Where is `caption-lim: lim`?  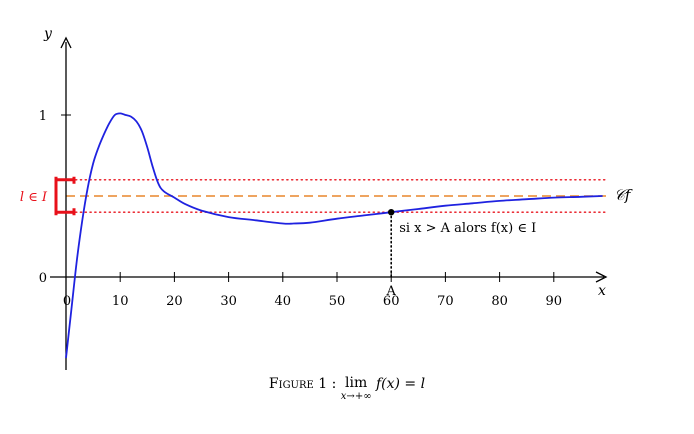 caption-lim: lim is located at coordinates (356, 383).